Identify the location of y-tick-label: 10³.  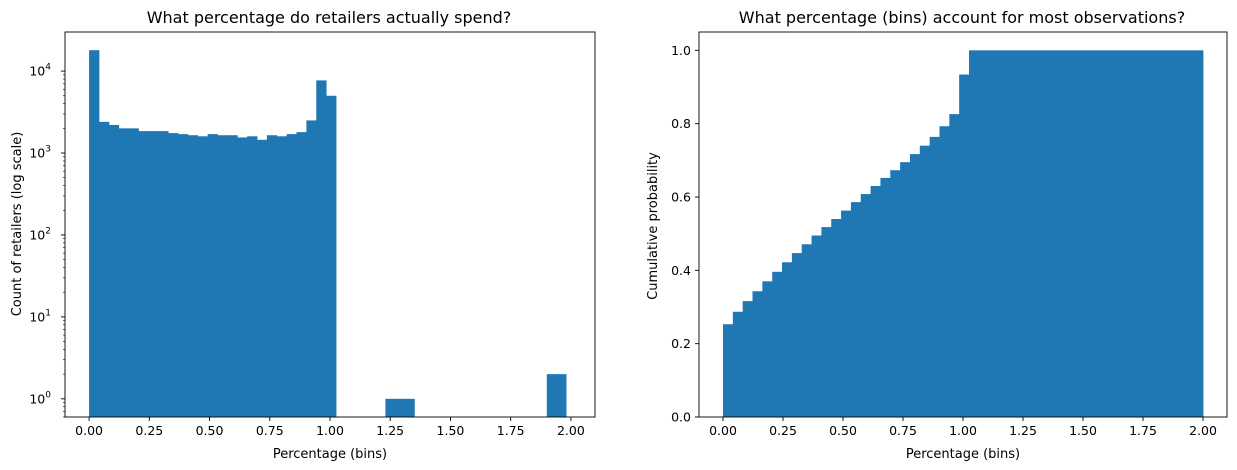
(40, 153).